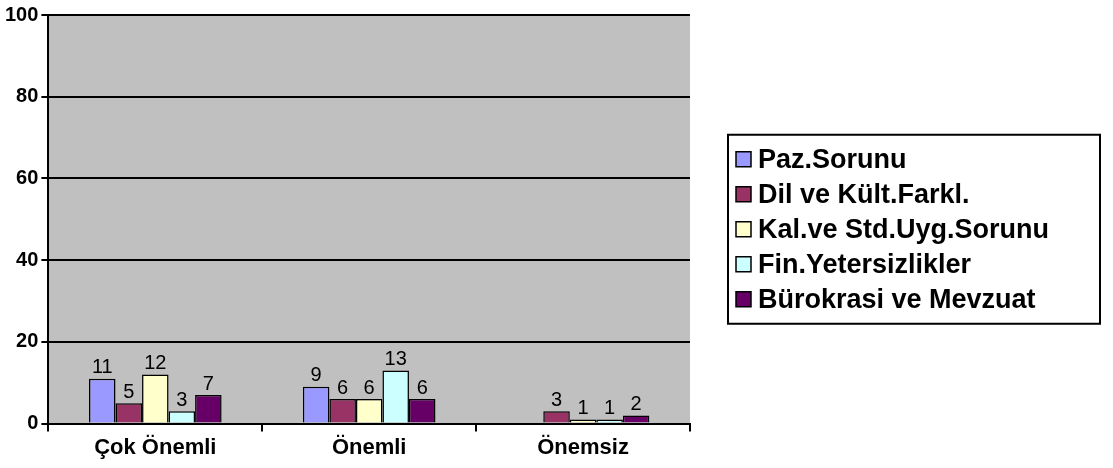 This screenshot has width=1113, height=468. Describe the element at coordinates (636, 402) in the screenshot. I see `data-label: 2` at that location.